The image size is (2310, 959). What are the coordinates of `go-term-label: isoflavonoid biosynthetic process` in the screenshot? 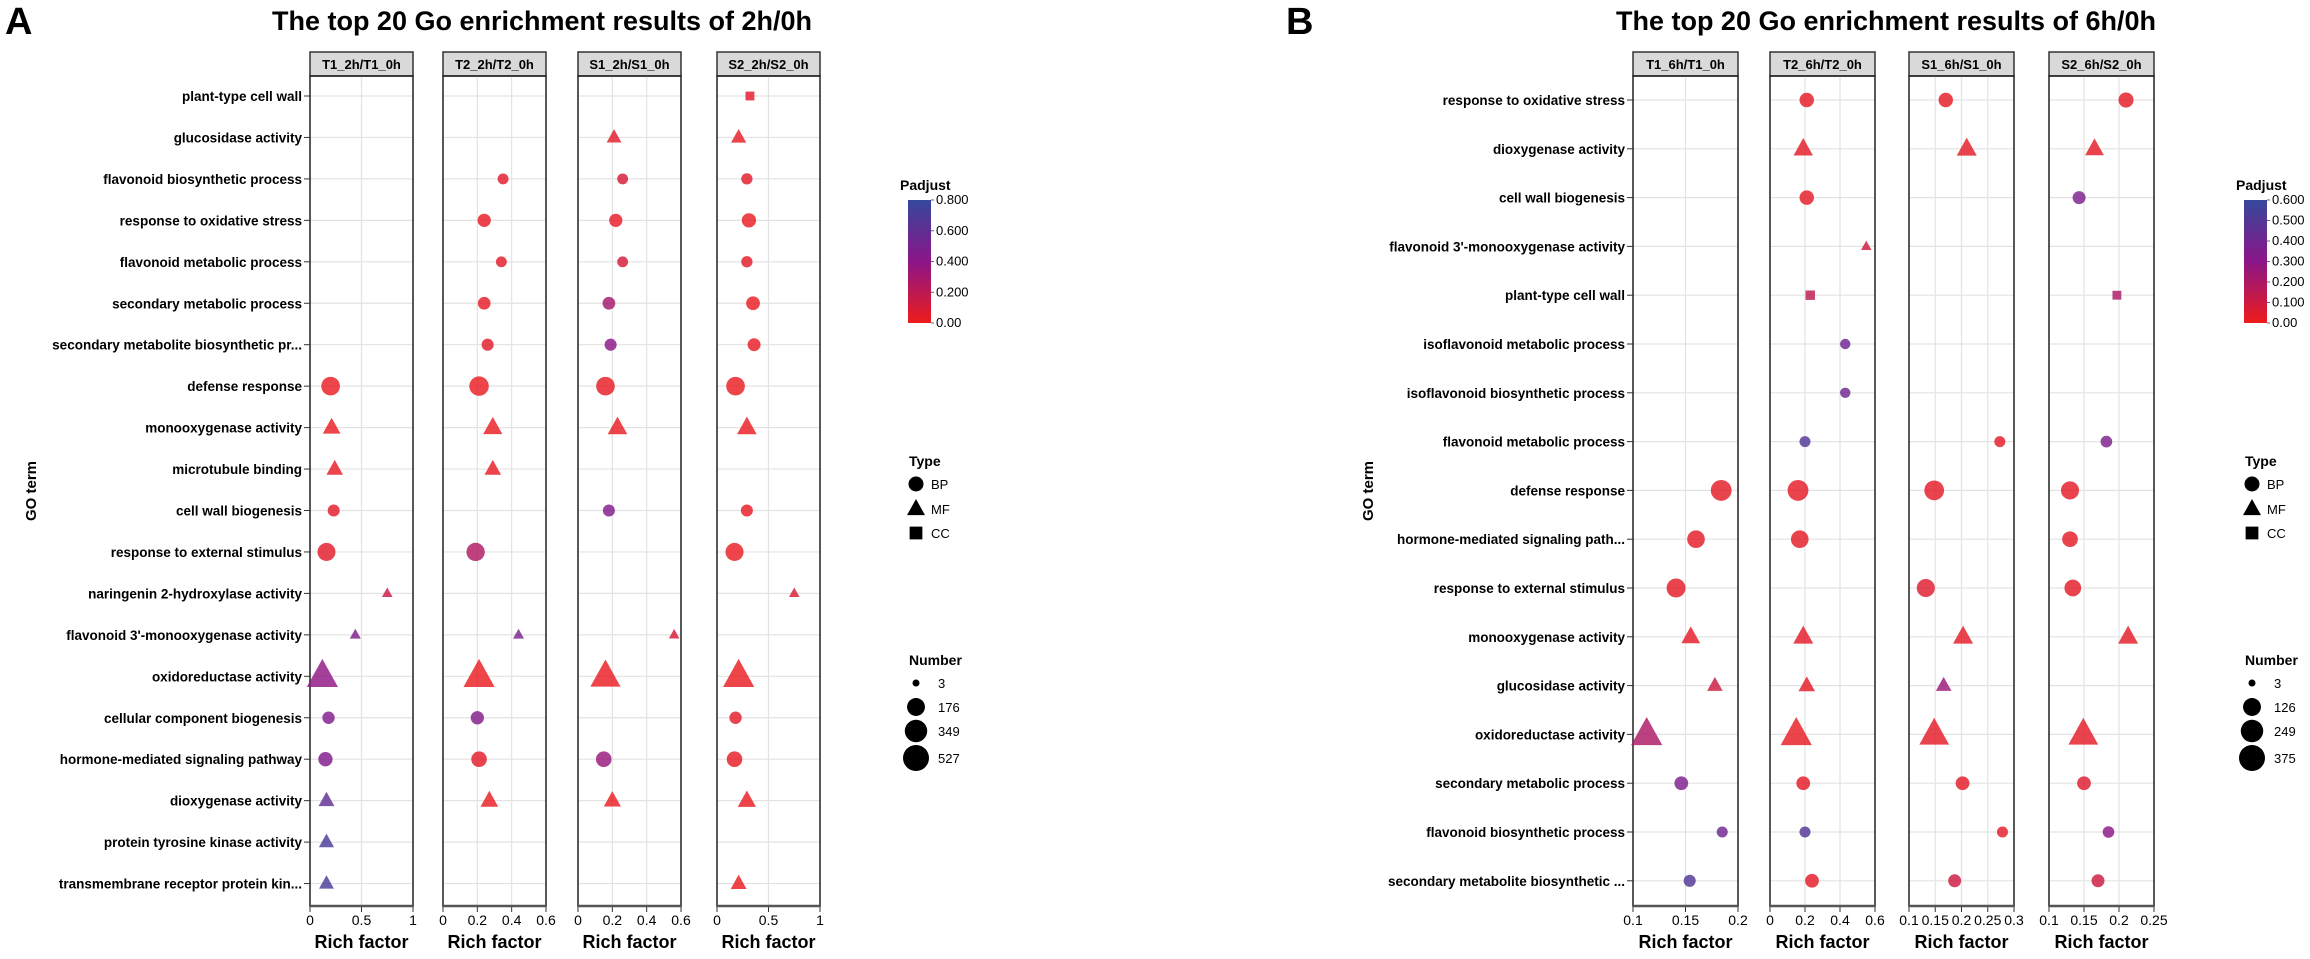 It's located at (1516, 393).